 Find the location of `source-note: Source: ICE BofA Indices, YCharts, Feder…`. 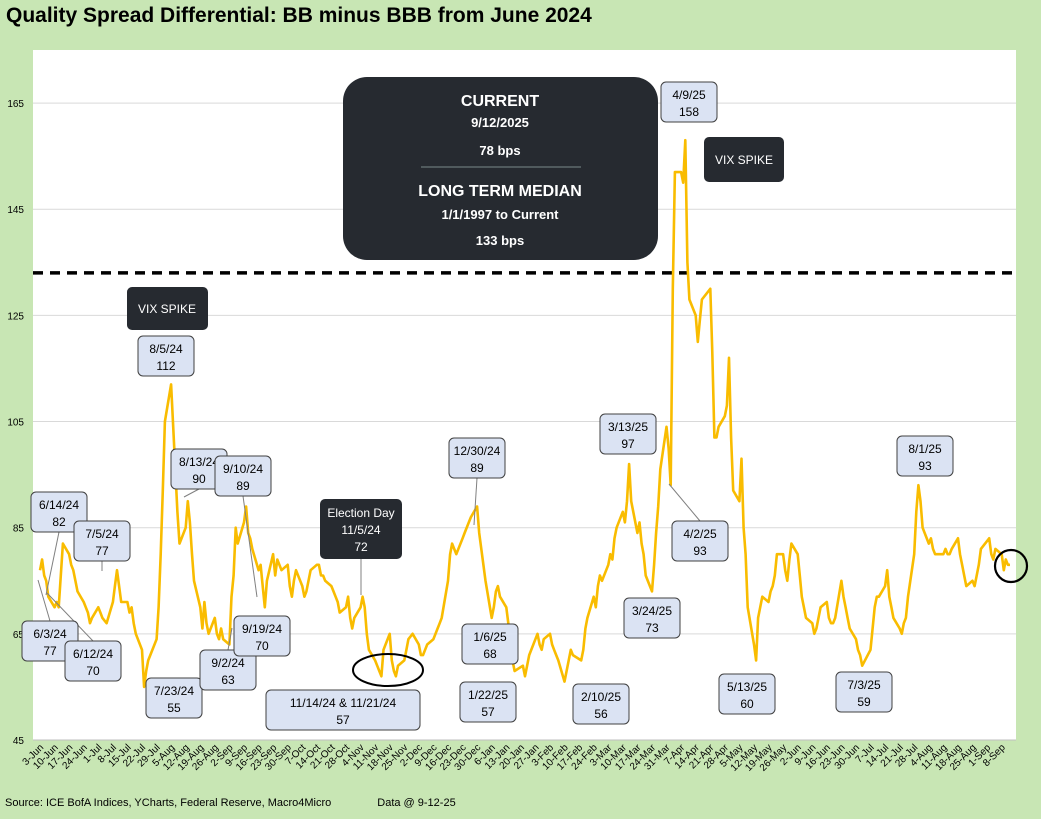

source-note: Source: ICE BofA Indices, YCharts, Feder… is located at coordinates (230, 803).